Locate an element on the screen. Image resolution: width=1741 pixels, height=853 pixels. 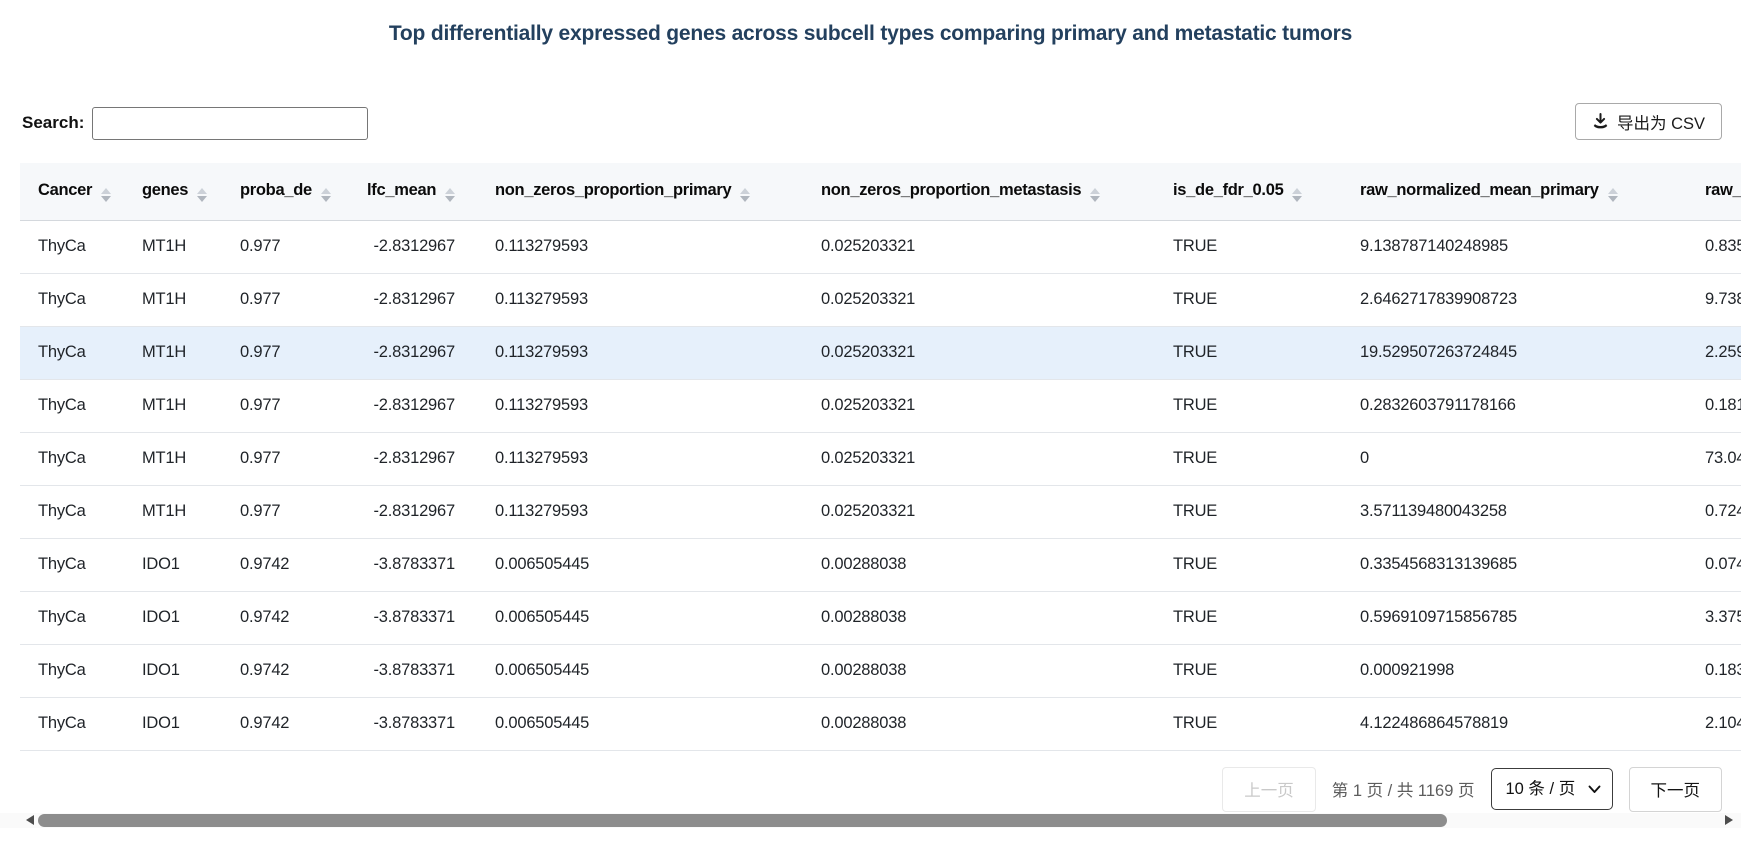
cell-raw: 0.181 is located at coordinates (1714, 406).